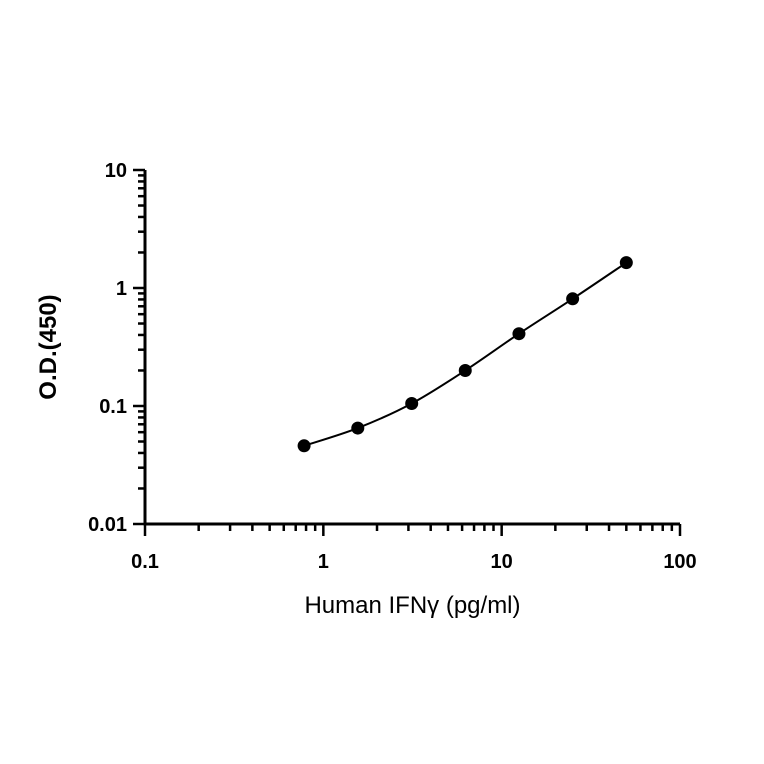 The width and height of the screenshot is (764, 764). Describe the element at coordinates (121, 289) in the screenshot. I see `y-tick-label: 1` at that location.